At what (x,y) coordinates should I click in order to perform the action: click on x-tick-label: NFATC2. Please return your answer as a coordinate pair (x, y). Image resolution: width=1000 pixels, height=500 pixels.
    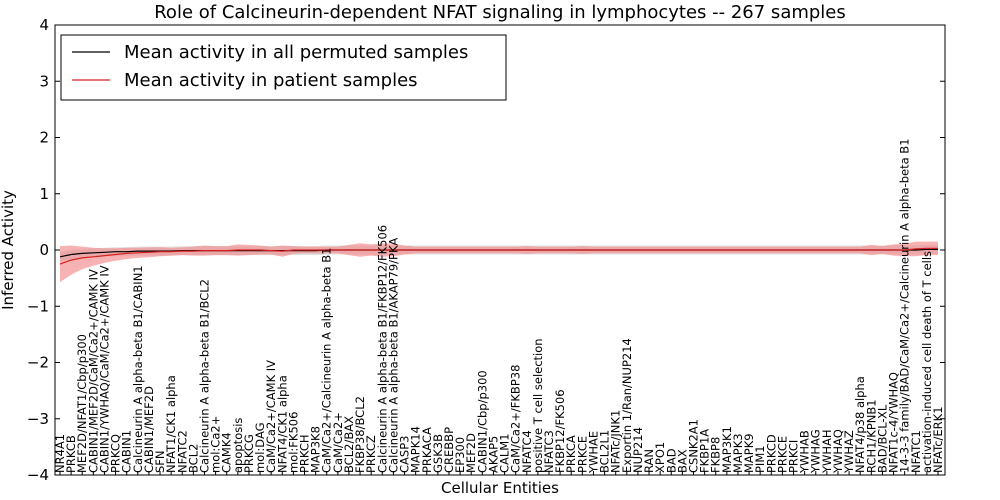
    Looking at the image, I should click on (182, 451).